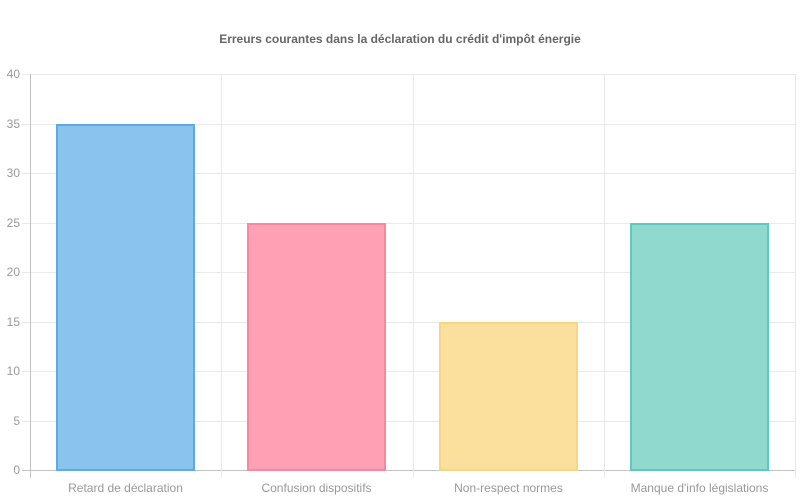  Describe the element at coordinates (125, 488) in the screenshot. I see `x-tick-label: Retard de déclaration` at that location.